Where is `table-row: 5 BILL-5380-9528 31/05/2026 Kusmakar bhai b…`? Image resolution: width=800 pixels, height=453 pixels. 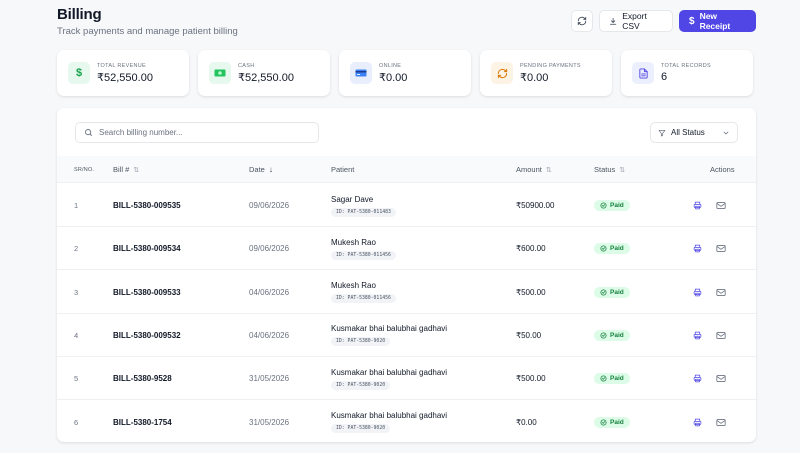
table-row: 5 BILL-5380-9528 31/05/2026 Kusmakar bhai b… is located at coordinates (406, 379).